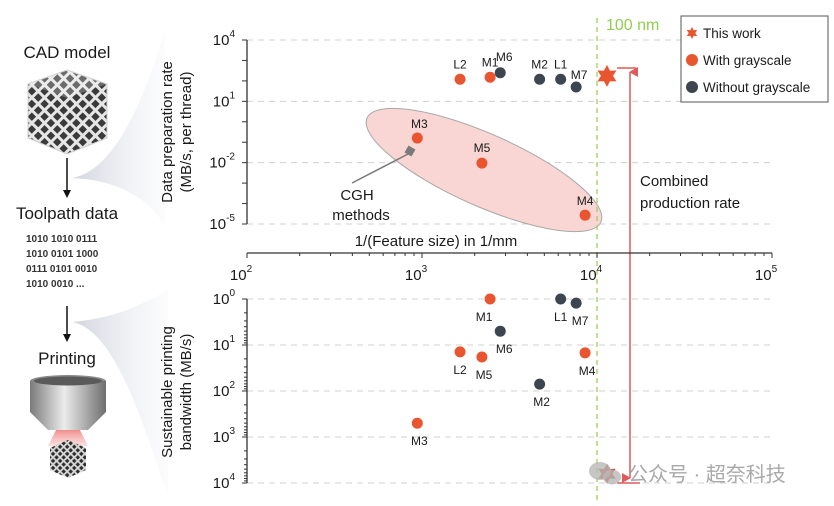  Describe the element at coordinates (416, 274) in the screenshot. I see `x-tick-label: 10³` at that location.